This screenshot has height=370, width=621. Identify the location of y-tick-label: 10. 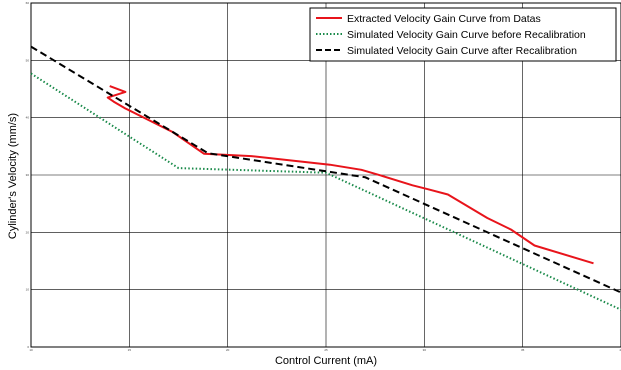
(28, 290).